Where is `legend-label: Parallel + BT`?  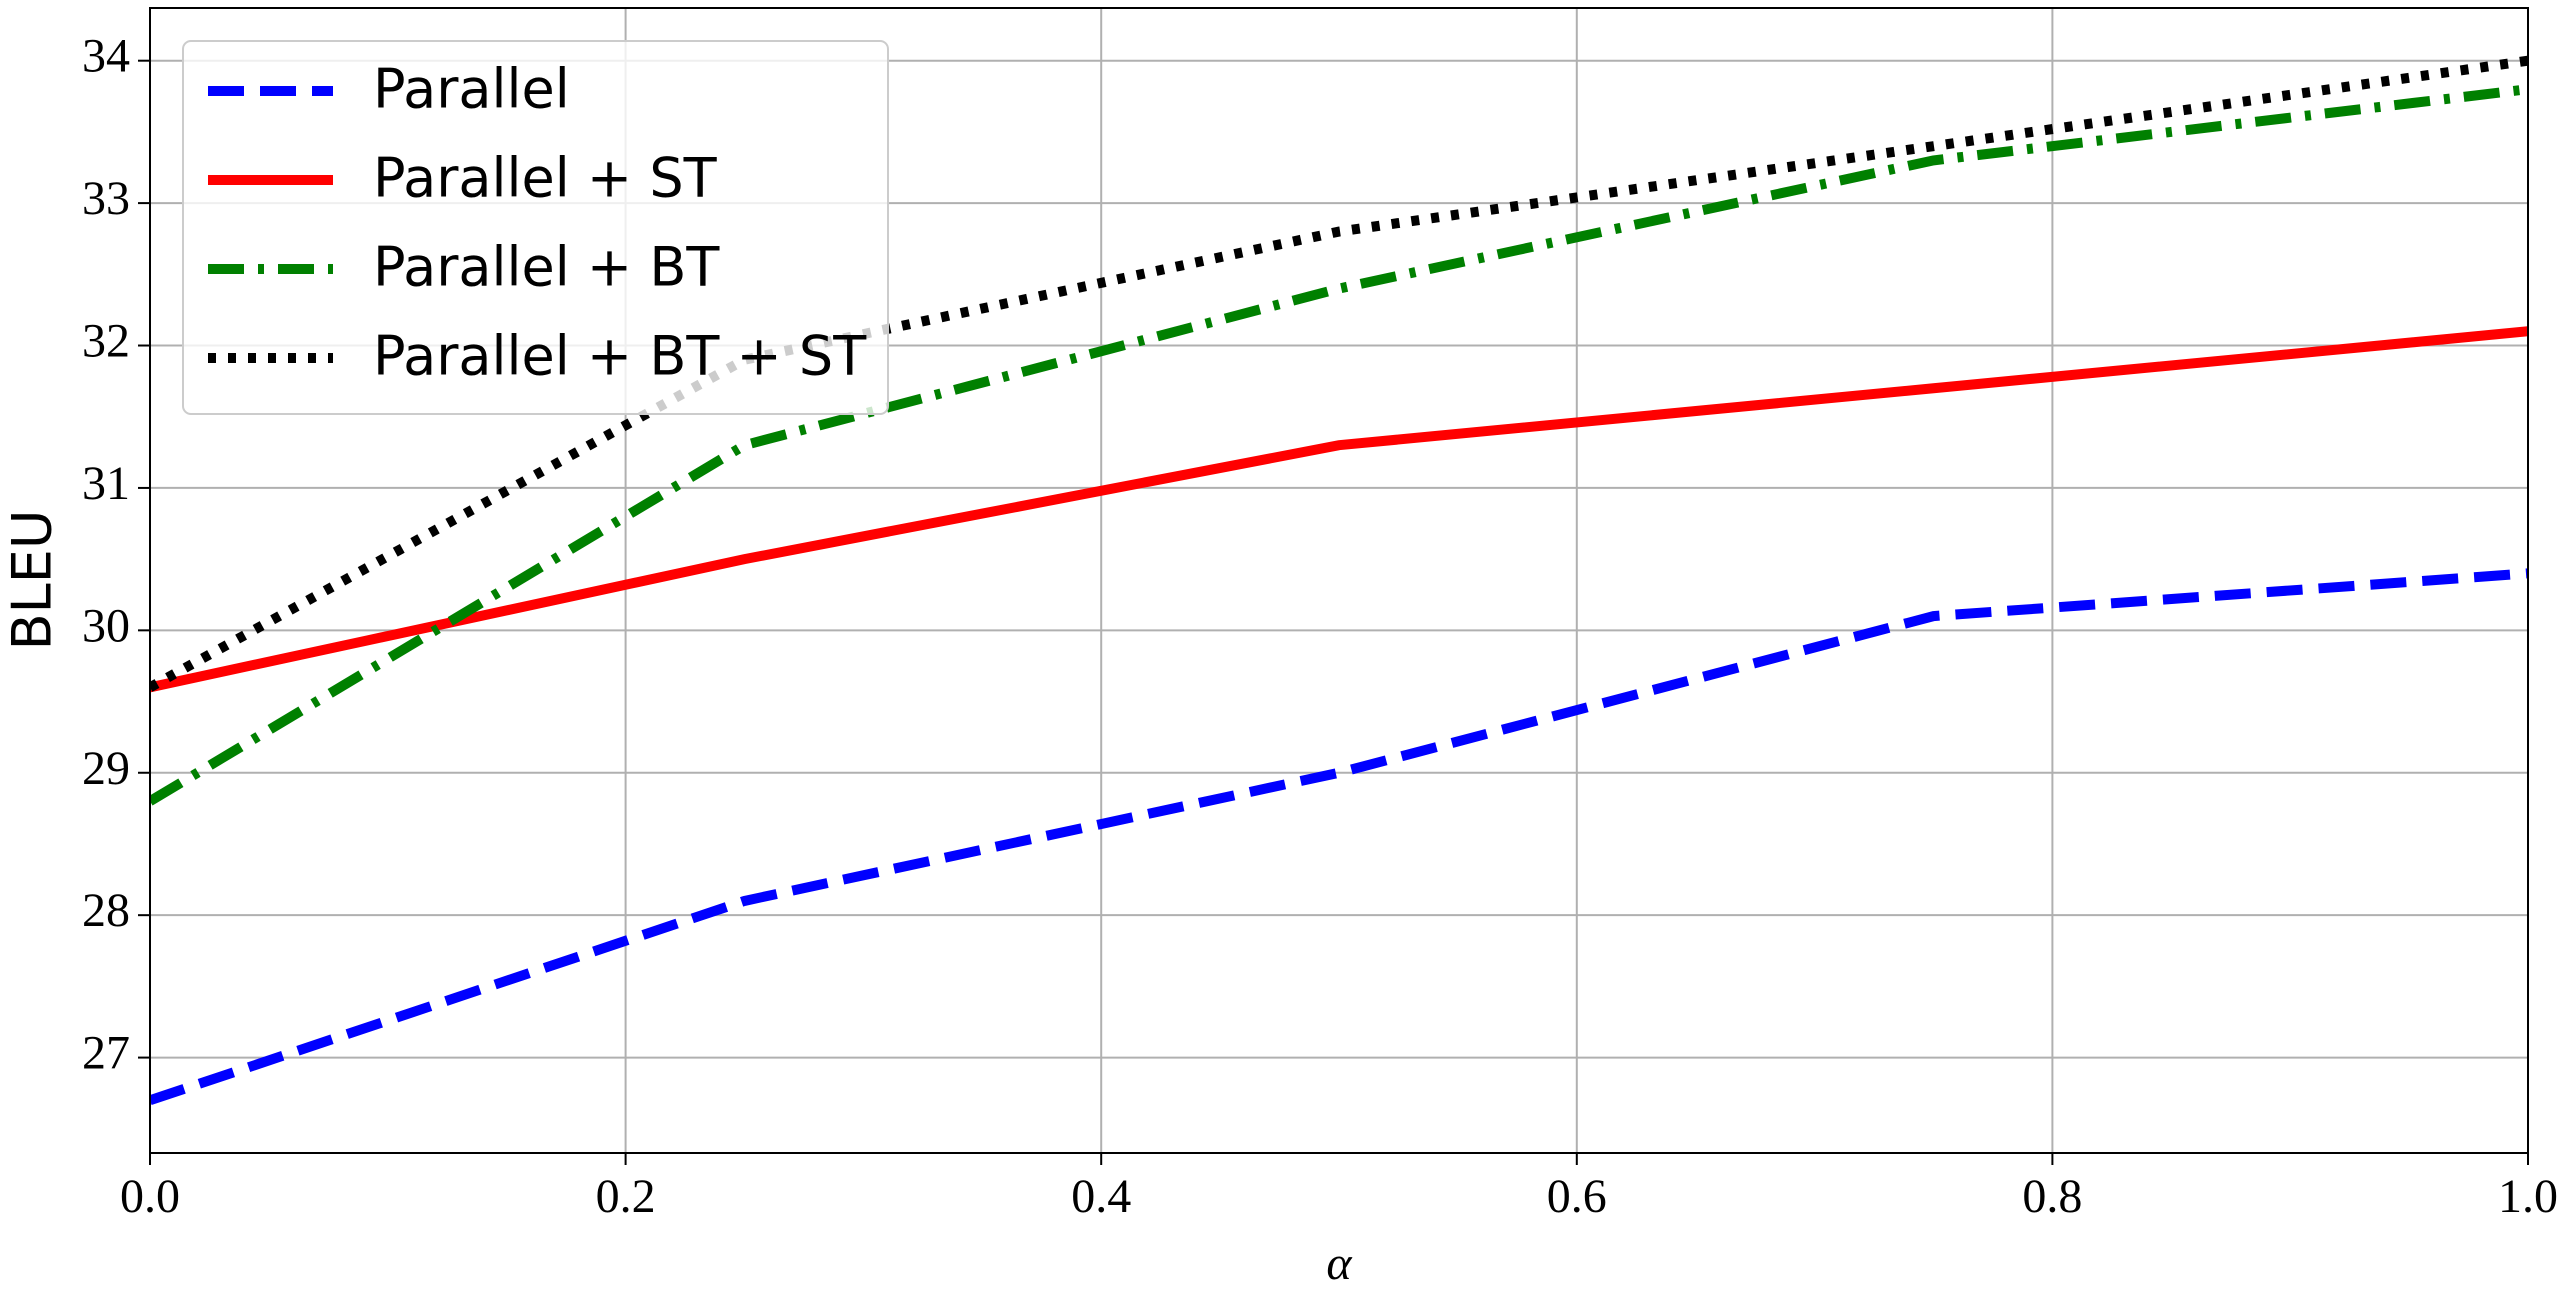 legend-label: Parallel + BT is located at coordinates (546, 267).